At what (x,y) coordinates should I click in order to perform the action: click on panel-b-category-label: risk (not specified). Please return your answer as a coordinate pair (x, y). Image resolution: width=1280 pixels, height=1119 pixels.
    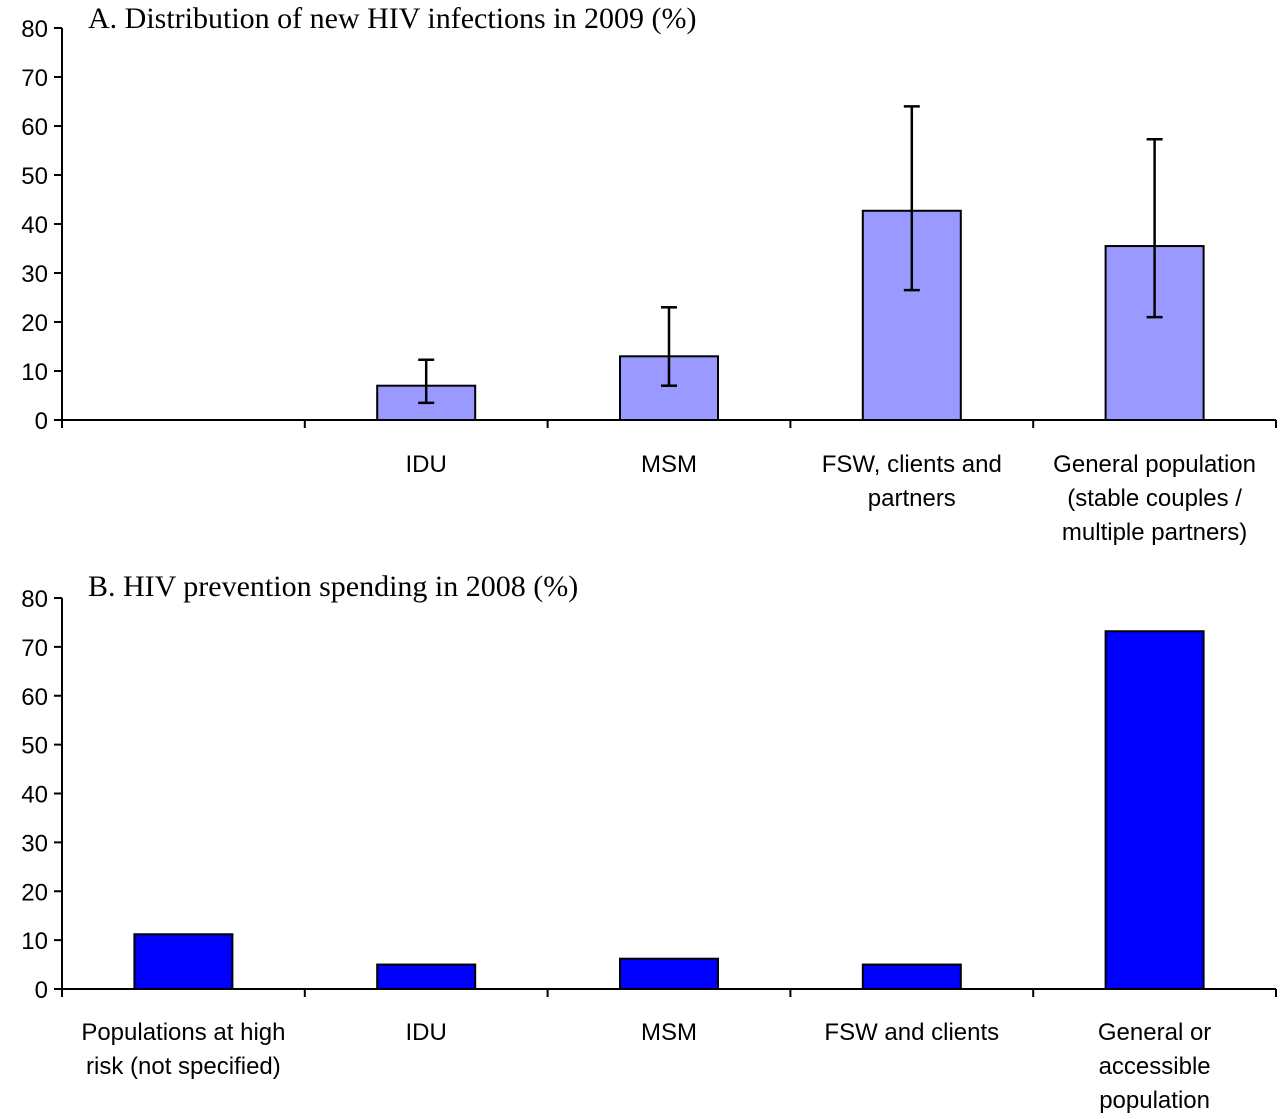
    Looking at the image, I should click on (183, 1066).